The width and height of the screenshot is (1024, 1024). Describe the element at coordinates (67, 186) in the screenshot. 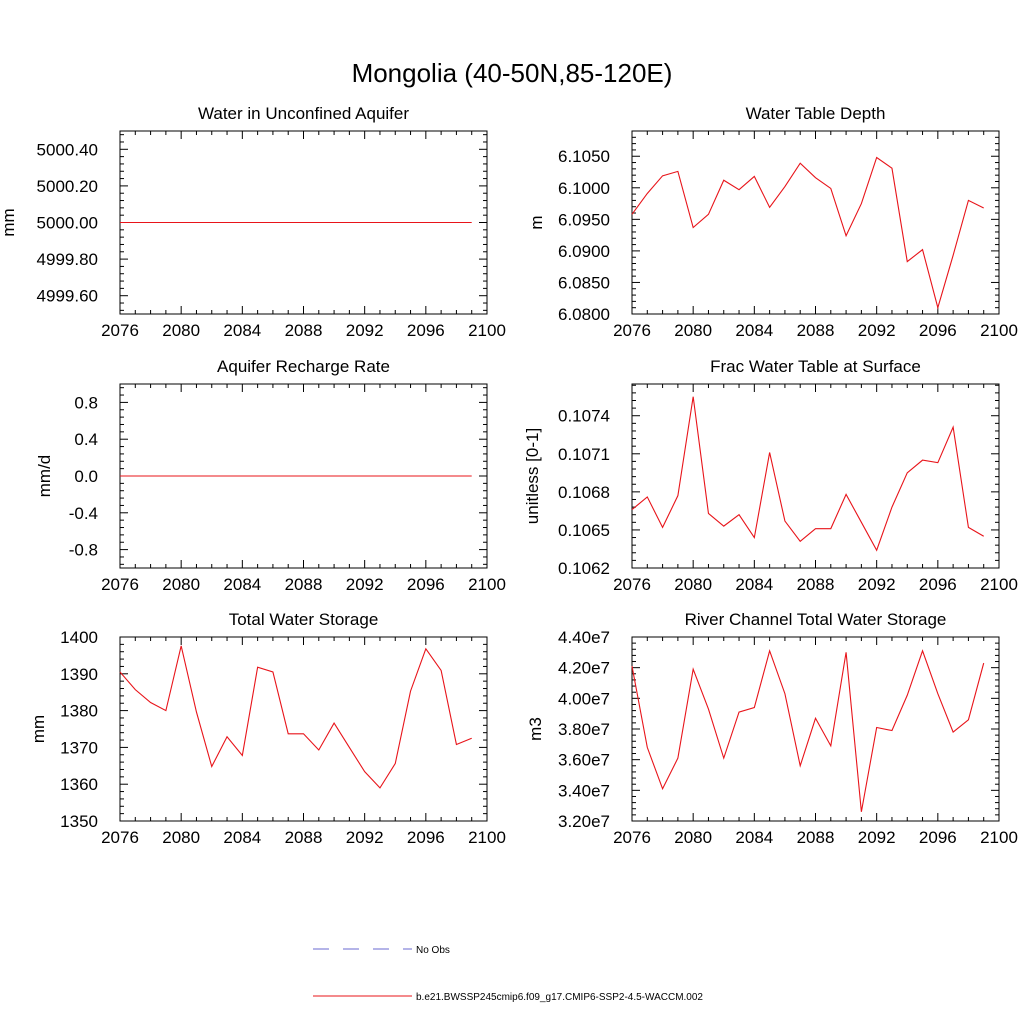

I see `y-tick-label: 5000.20` at that location.